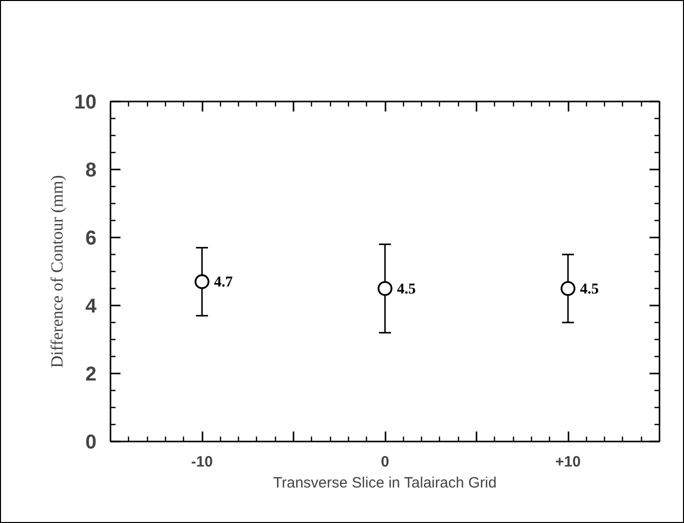 The width and height of the screenshot is (684, 523). I want to click on x-tick-label: 0, so click(385, 462).